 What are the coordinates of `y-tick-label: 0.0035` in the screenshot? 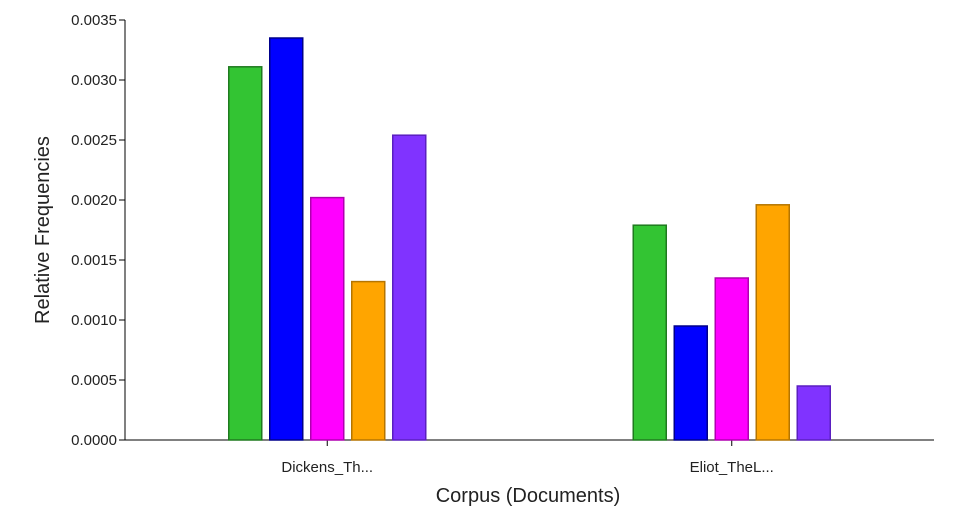 It's located at (94, 20).